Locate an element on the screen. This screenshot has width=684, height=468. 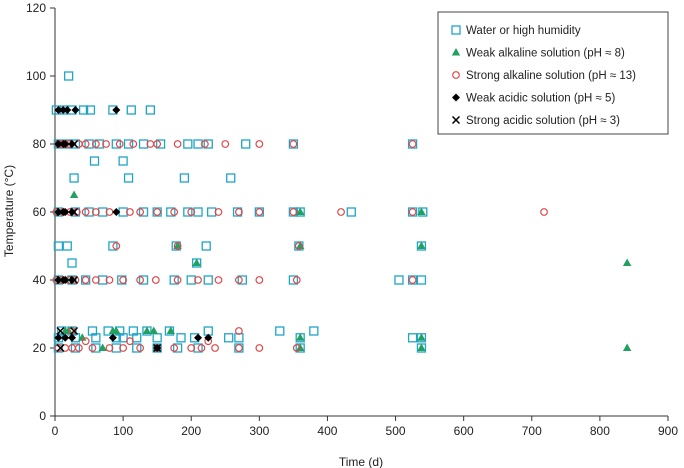
legend-label: Water or high humidity is located at coordinates (523, 31).